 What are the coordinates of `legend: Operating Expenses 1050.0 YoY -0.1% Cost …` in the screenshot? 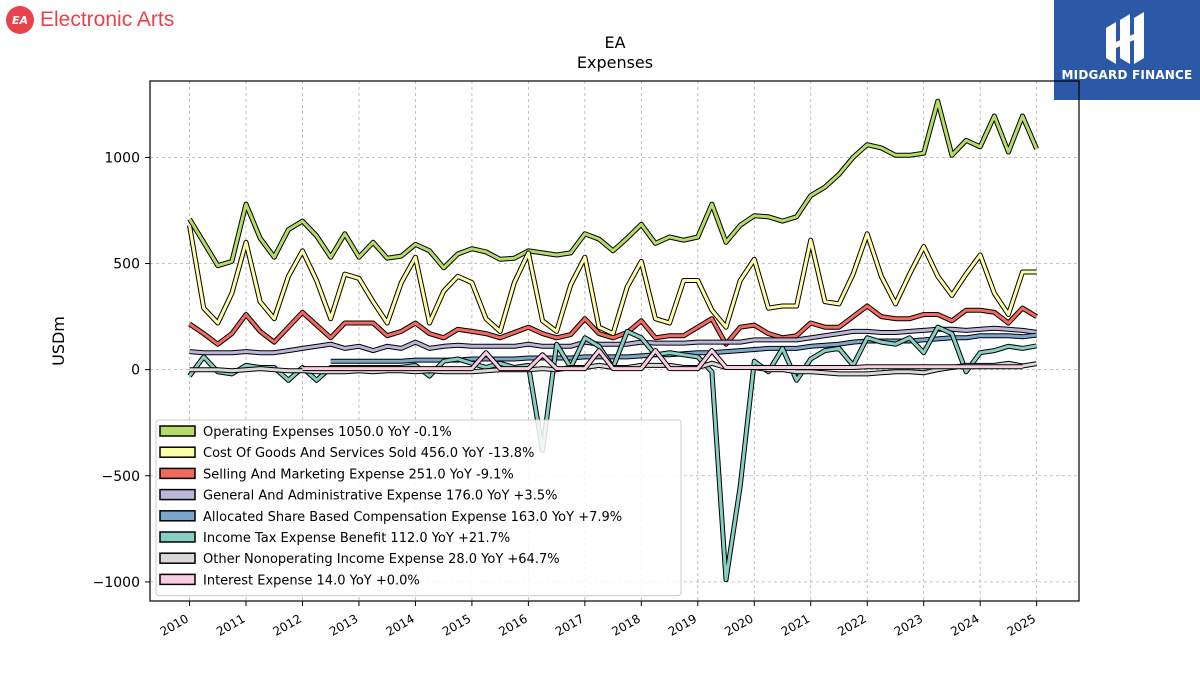 It's located at (418, 508).